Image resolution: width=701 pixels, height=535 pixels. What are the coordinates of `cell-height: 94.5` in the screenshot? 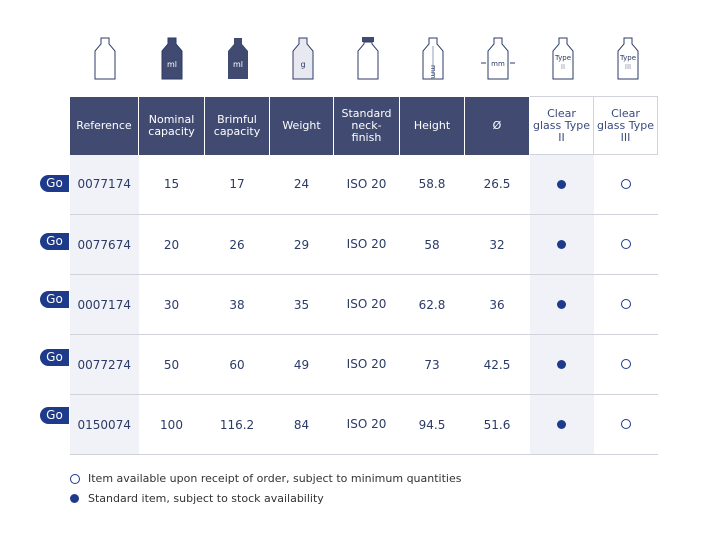 It's located at (432, 424).